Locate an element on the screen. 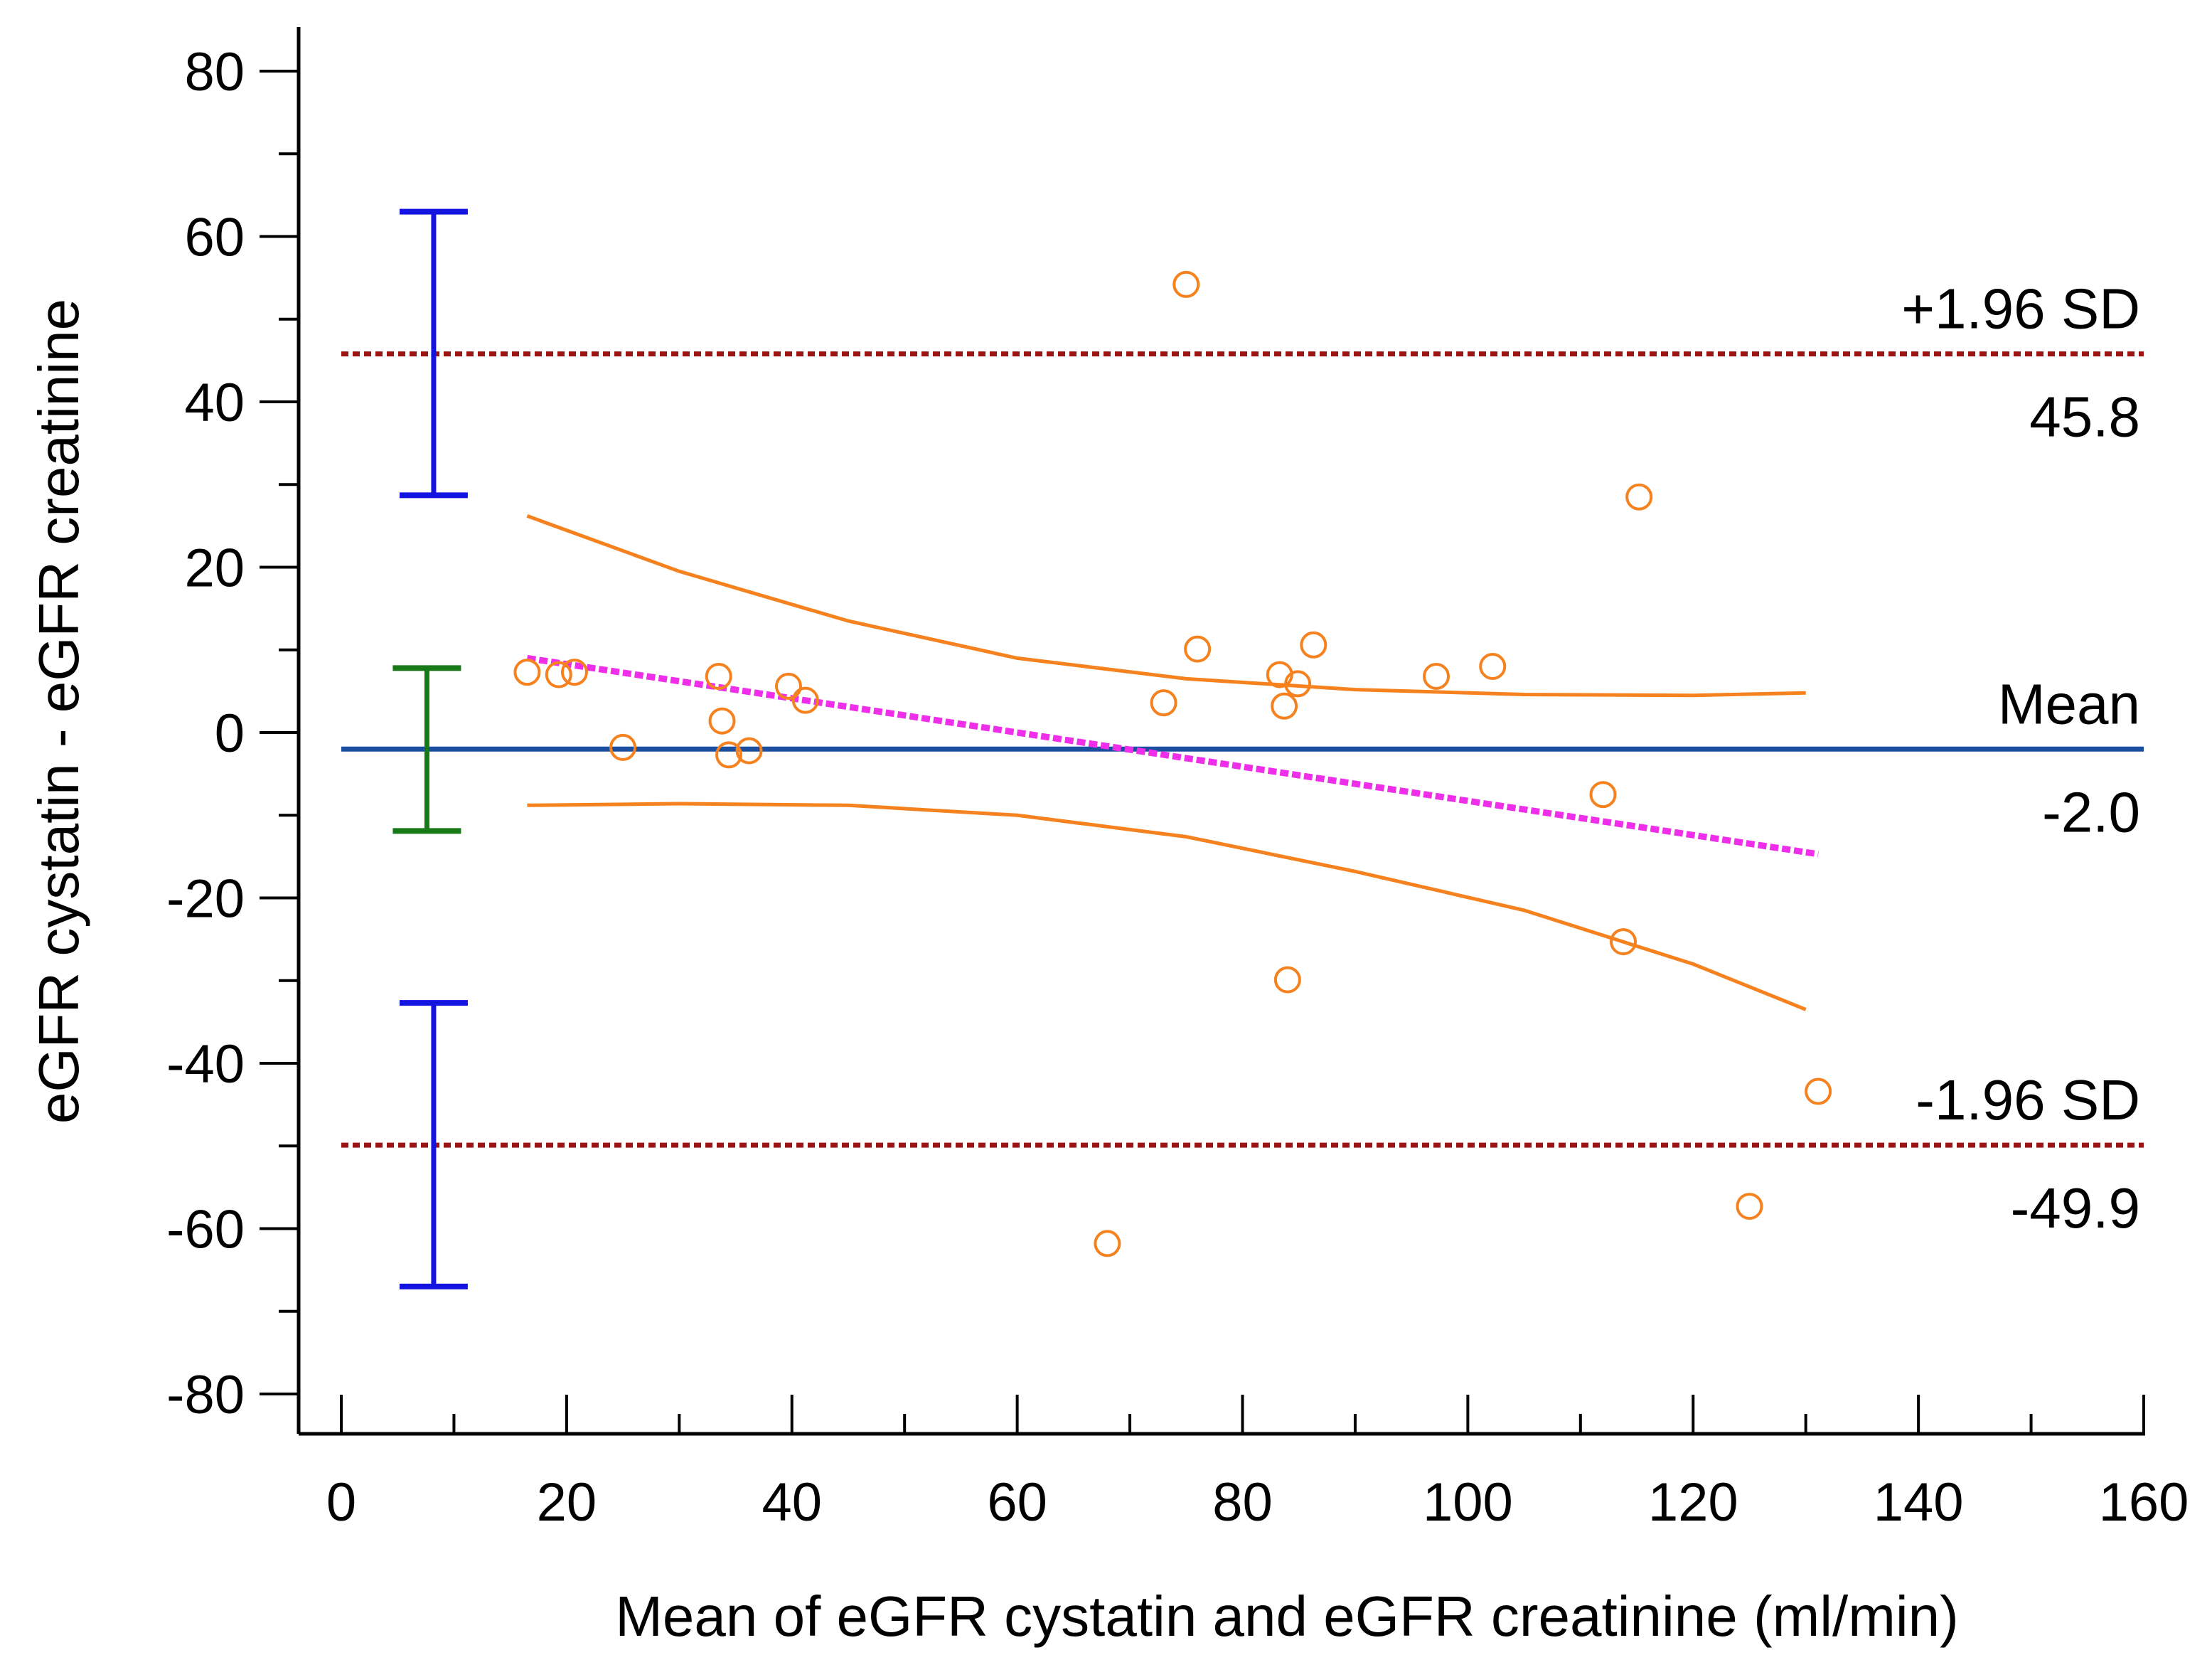 This screenshot has height=1655, width=2212. x-tick-label: 160 is located at coordinates (2144, 1502).